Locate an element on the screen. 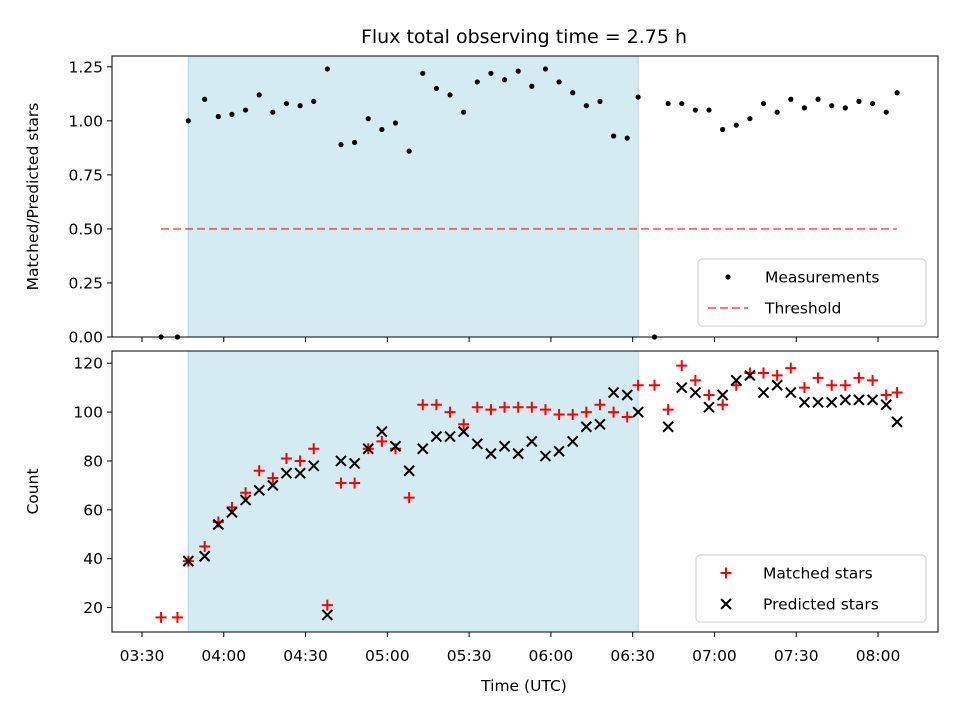 This screenshot has width=960, height=720. x-tick-label: 06:30 is located at coordinates (632, 656).